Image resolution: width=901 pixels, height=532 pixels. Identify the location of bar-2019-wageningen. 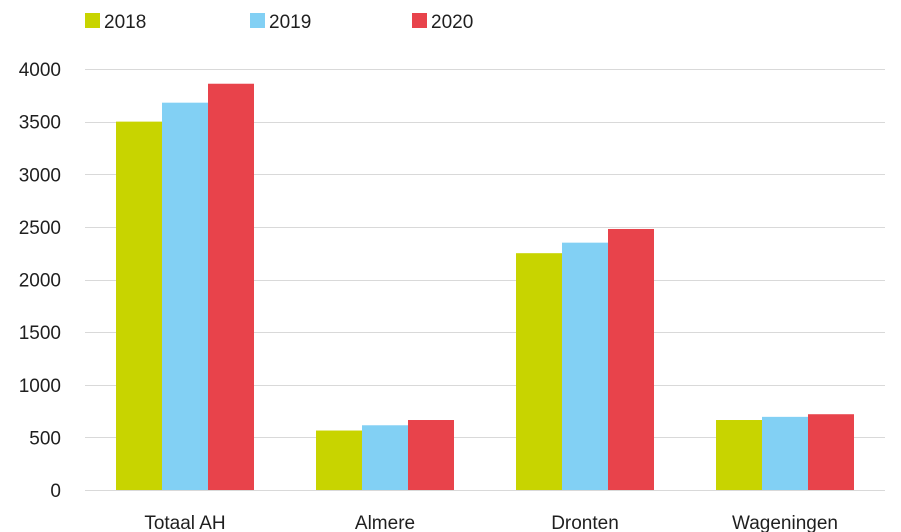
(785, 453).